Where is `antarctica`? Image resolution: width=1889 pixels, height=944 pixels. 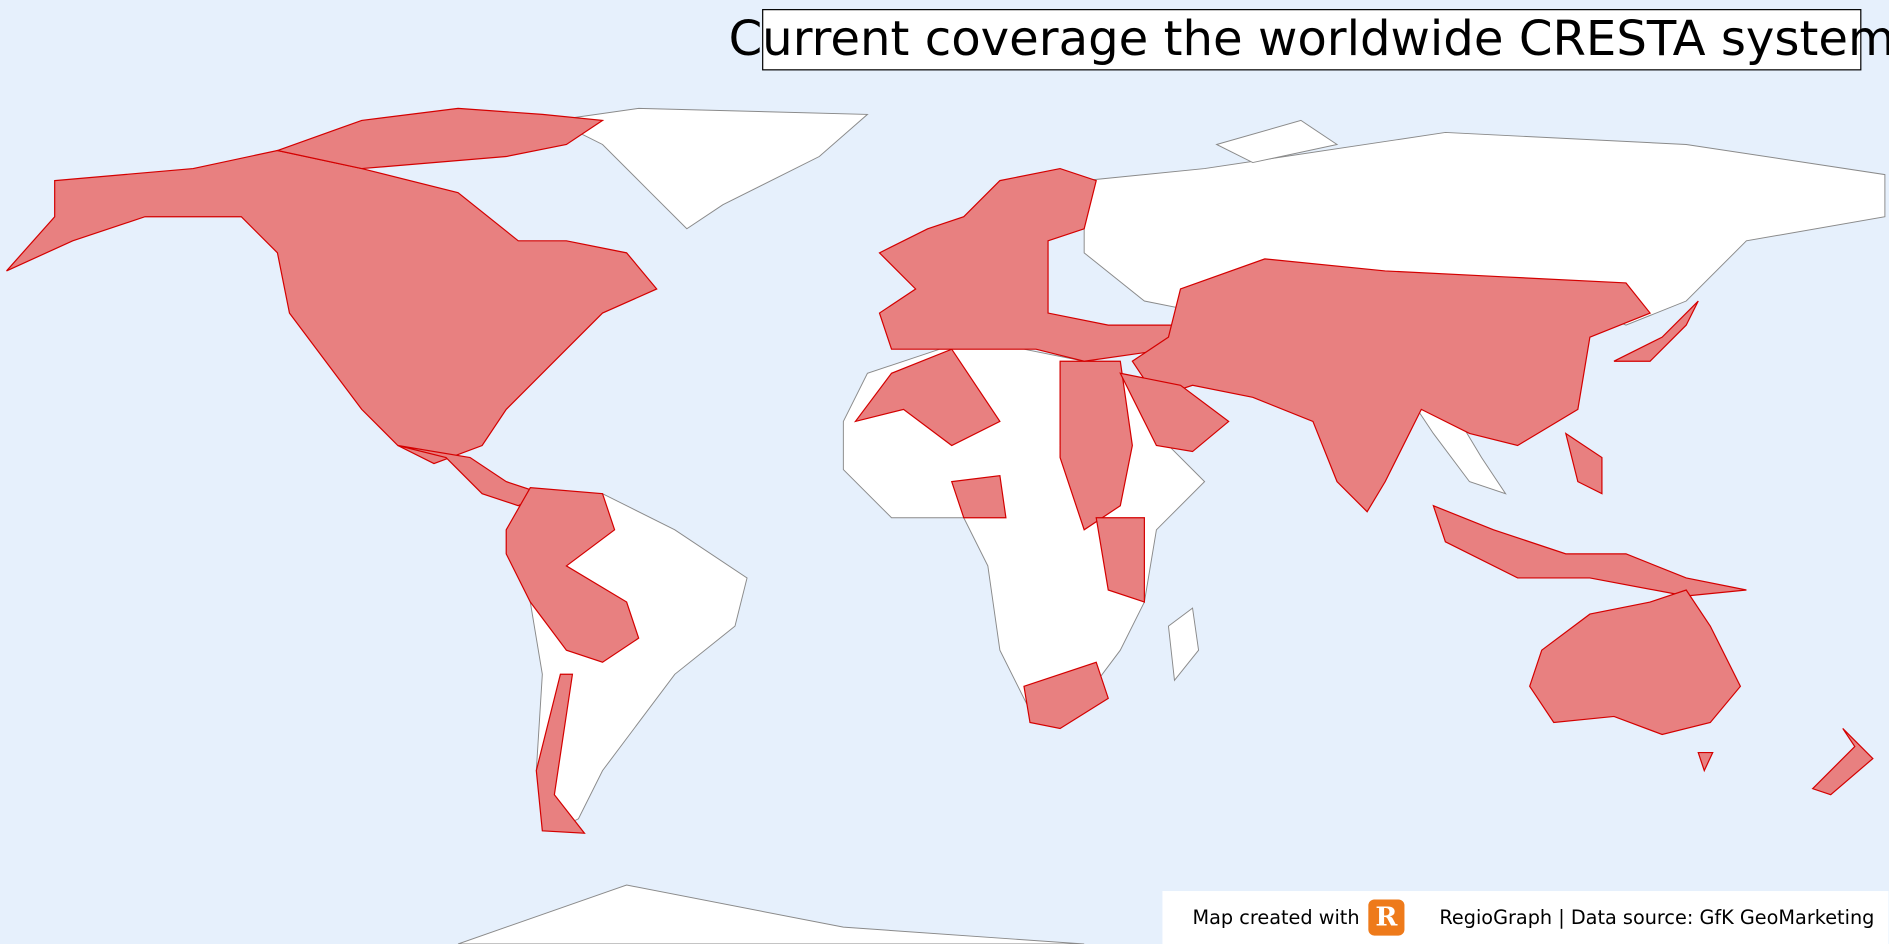
antarctica is located at coordinates (771, 914).